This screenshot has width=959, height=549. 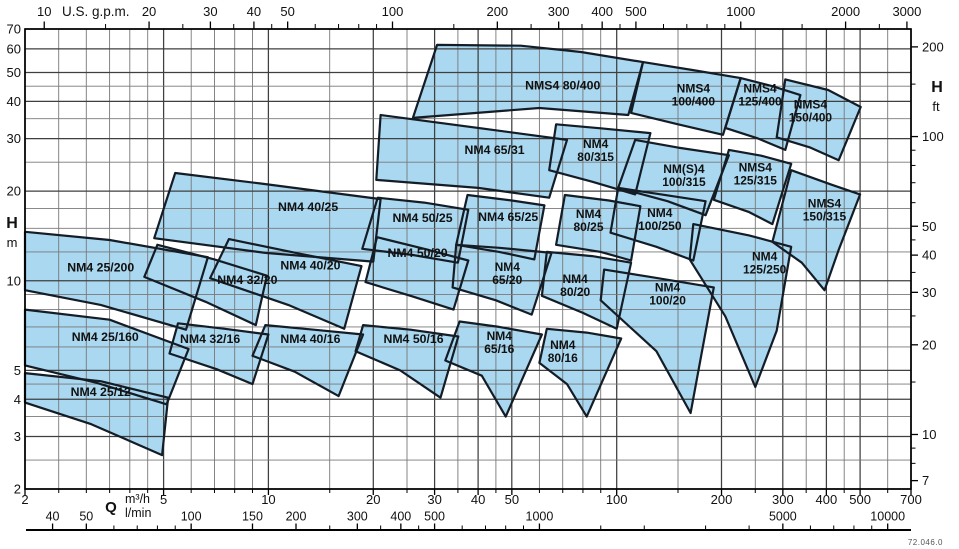 What do you see at coordinates (562, 86) in the screenshot?
I see `region-label-nms4-80-400: NMS4 80/400` at bounding box center [562, 86].